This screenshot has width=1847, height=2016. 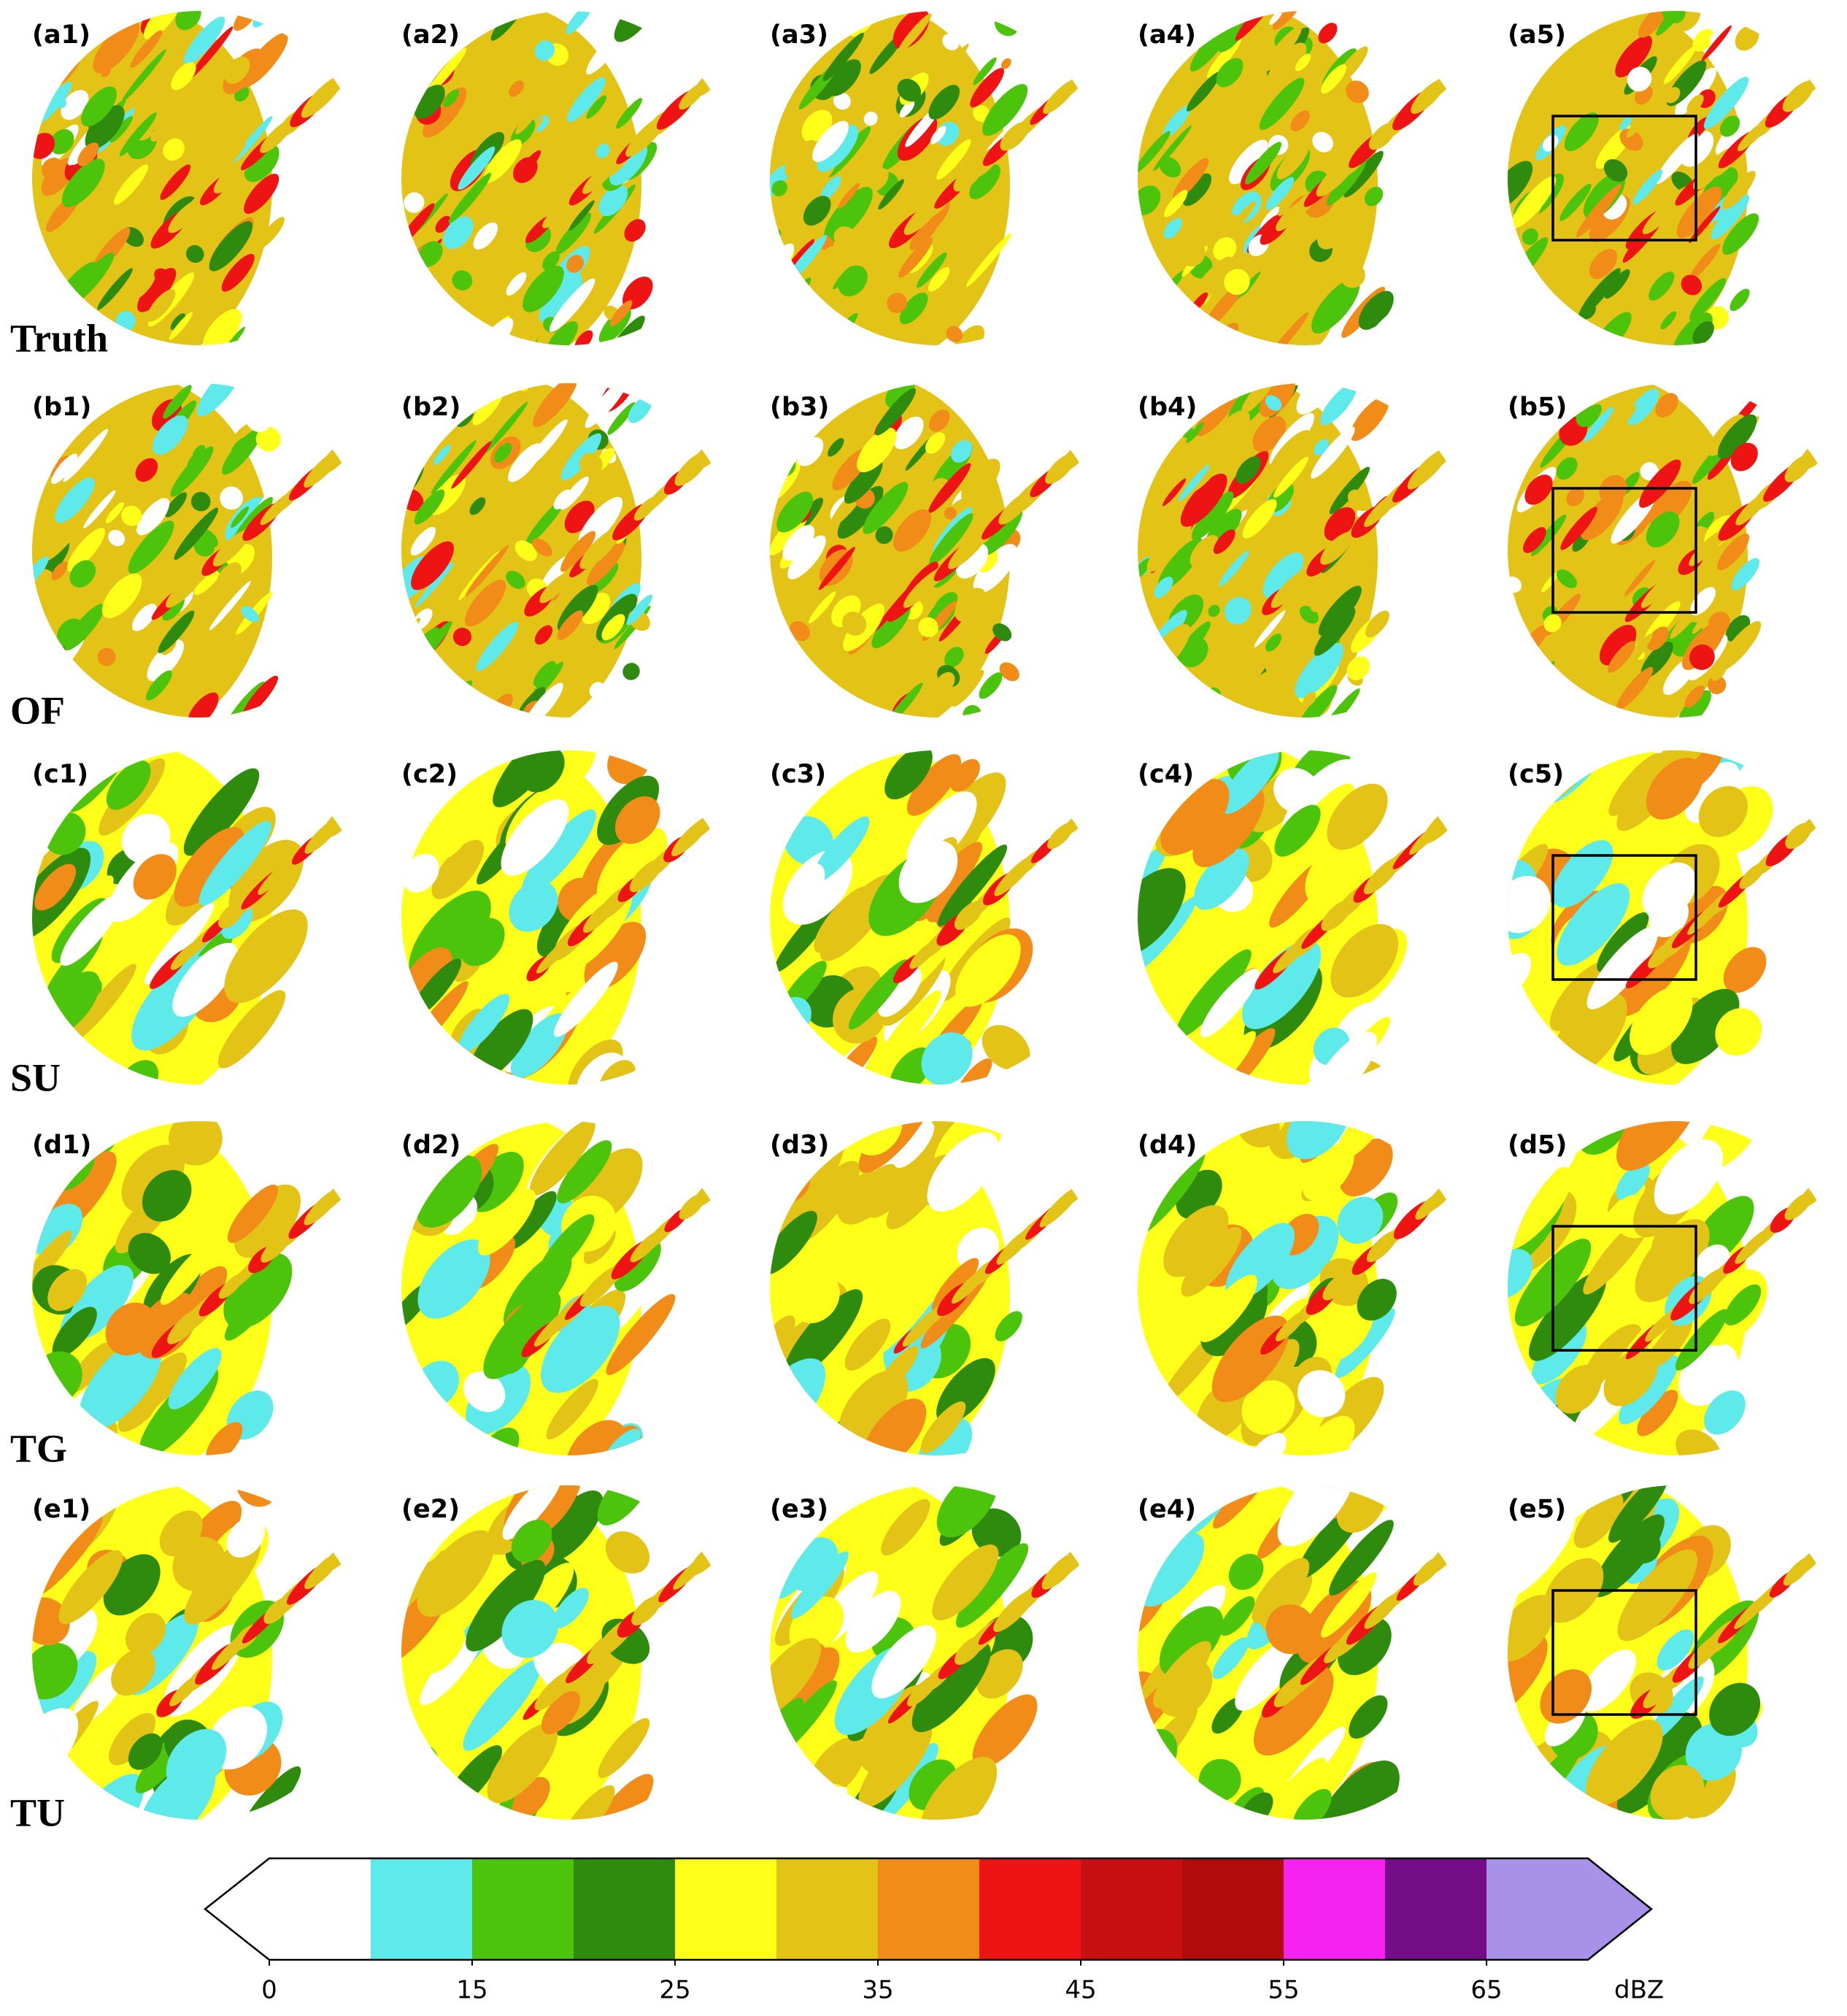 What do you see at coordinates (799, 407) in the screenshot?
I see `panel-label: (b3)` at bounding box center [799, 407].